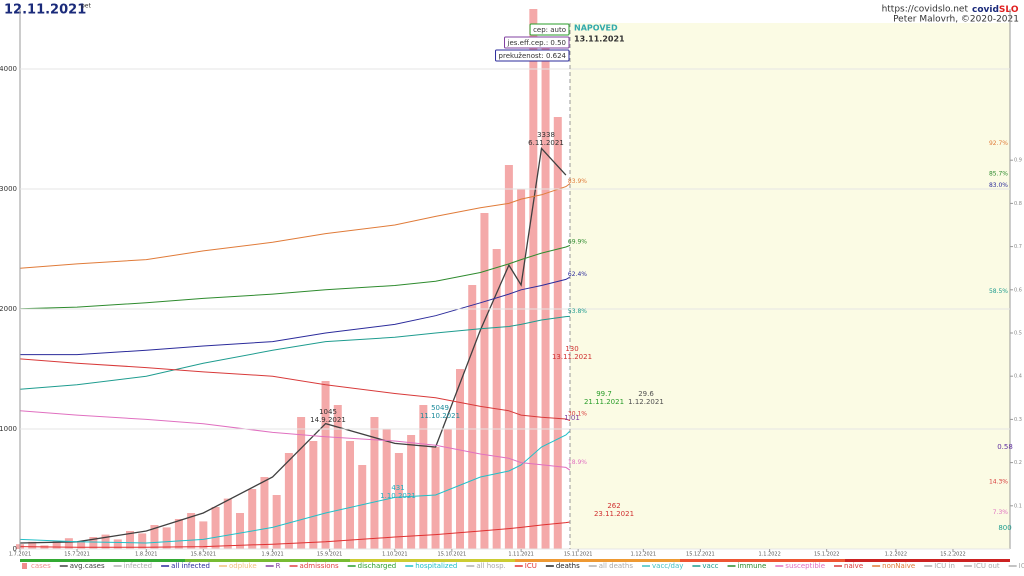 The width and height of the screenshot is (1024, 576). I want to click on legend-item: odpluke, so click(238, 566).